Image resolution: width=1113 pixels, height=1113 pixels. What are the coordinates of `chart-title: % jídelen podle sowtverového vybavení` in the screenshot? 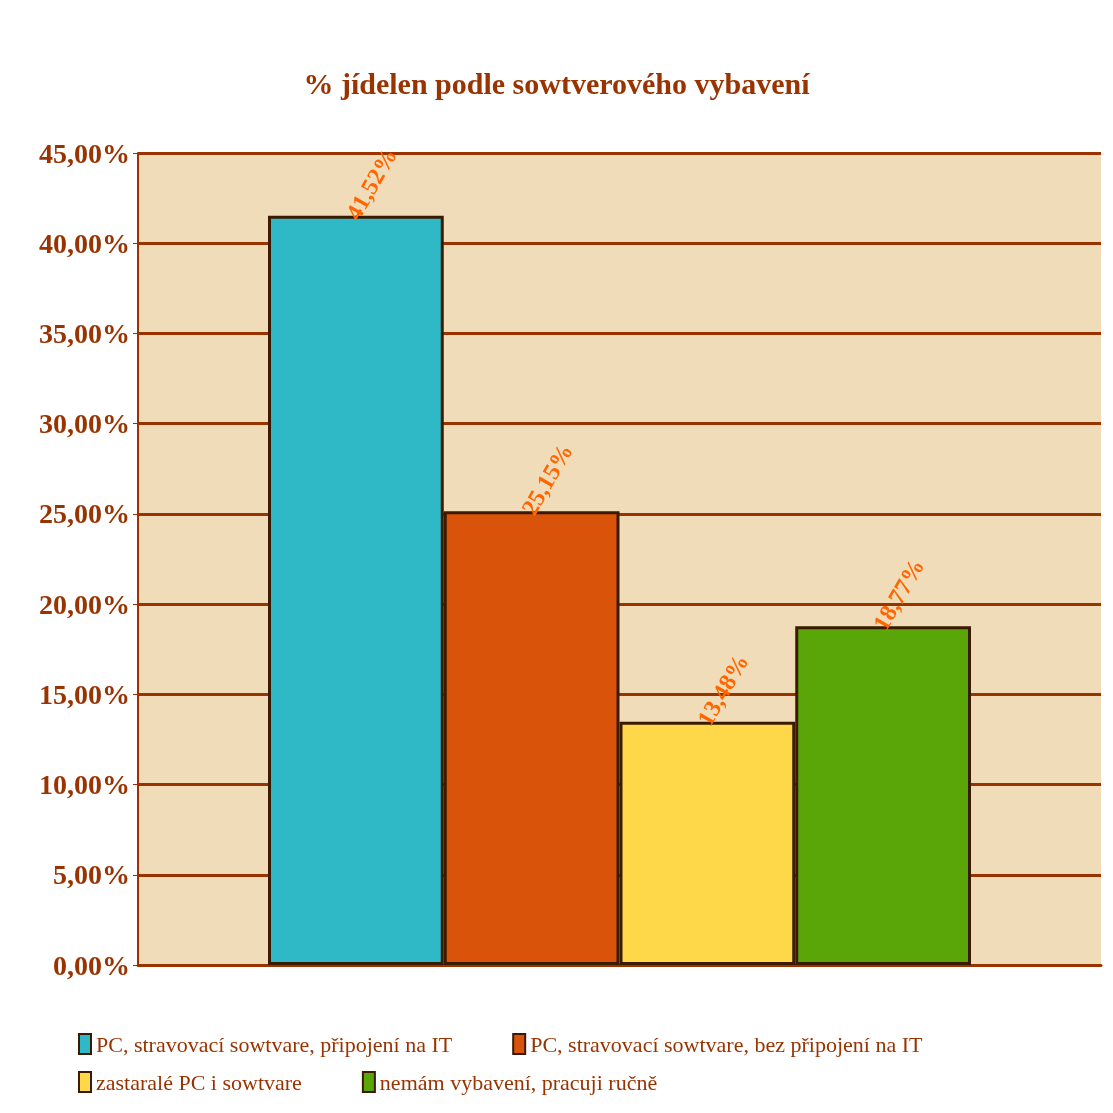 It's located at (557, 83).